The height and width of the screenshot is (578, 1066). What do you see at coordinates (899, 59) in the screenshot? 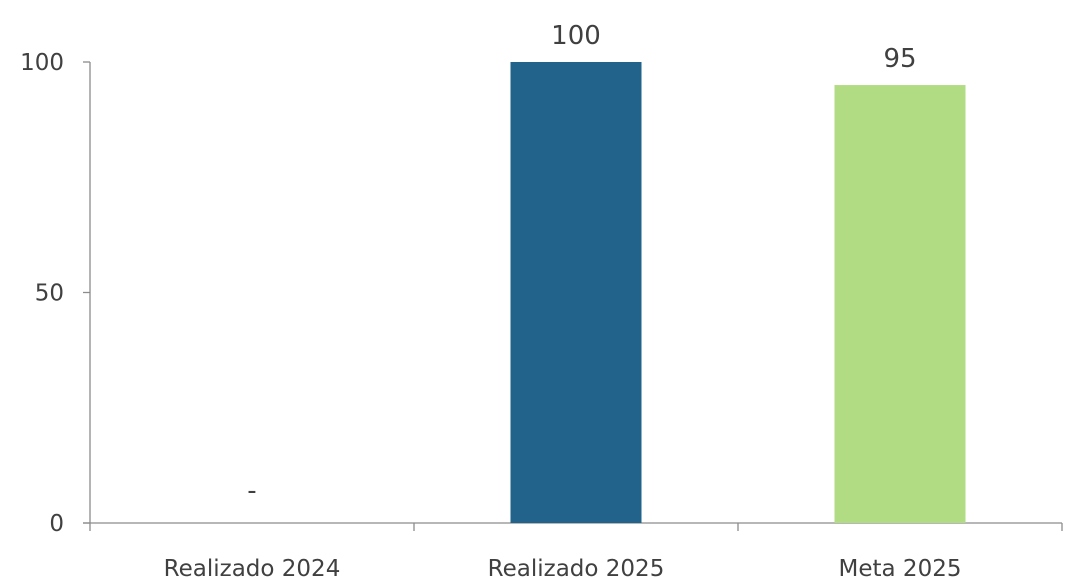
I see `data-label: 95` at bounding box center [899, 59].